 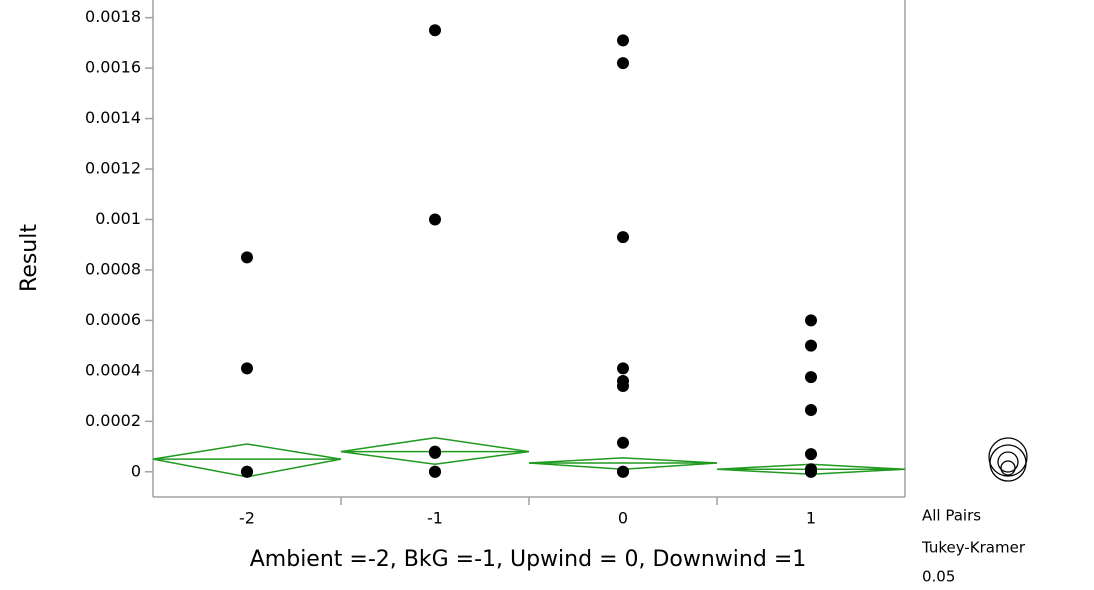 What do you see at coordinates (951, 516) in the screenshot?
I see `comparison-label: All Pairs` at bounding box center [951, 516].